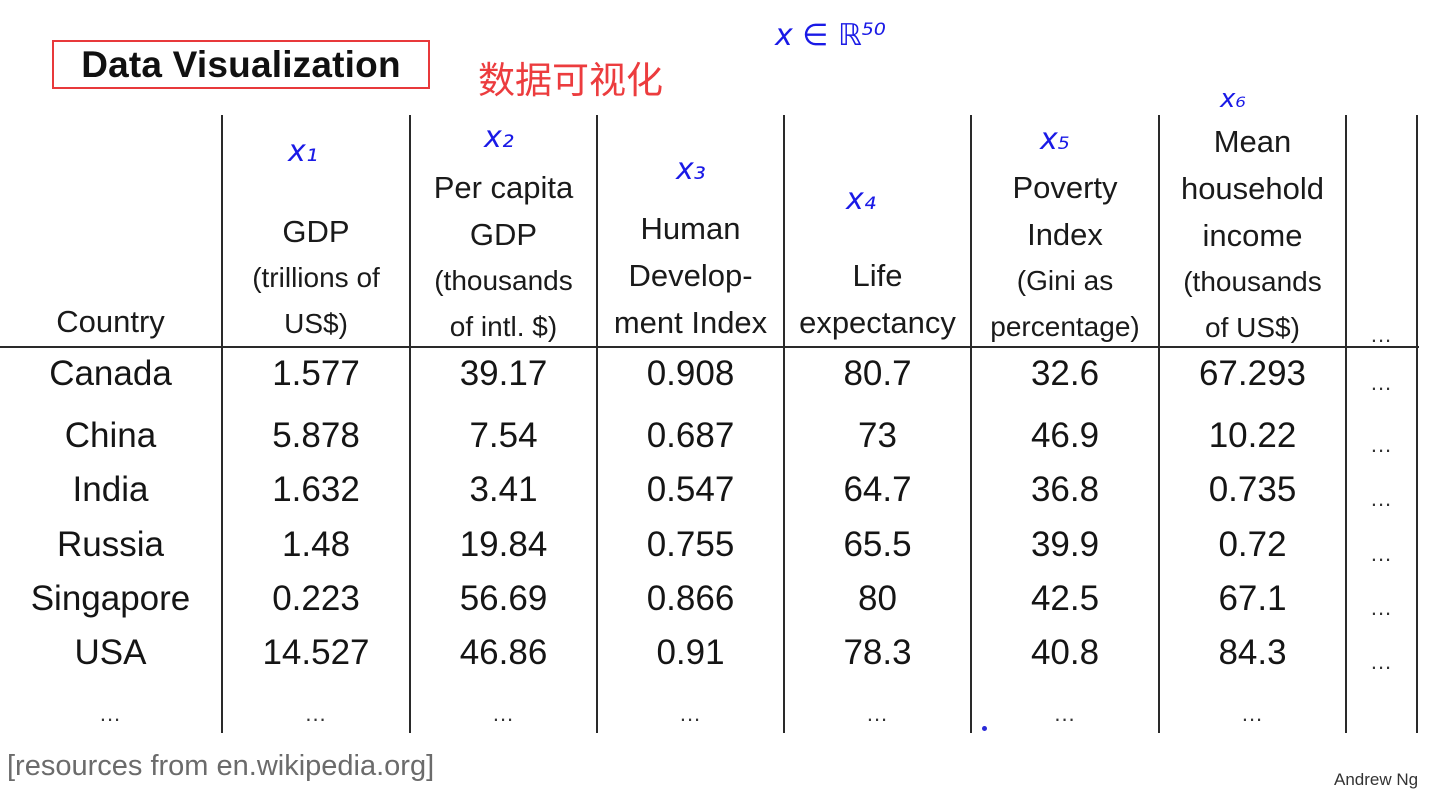 This screenshot has height=801, width=1451. Describe the element at coordinates (316, 373) in the screenshot. I see `cell-gdp: 1.577` at that location.